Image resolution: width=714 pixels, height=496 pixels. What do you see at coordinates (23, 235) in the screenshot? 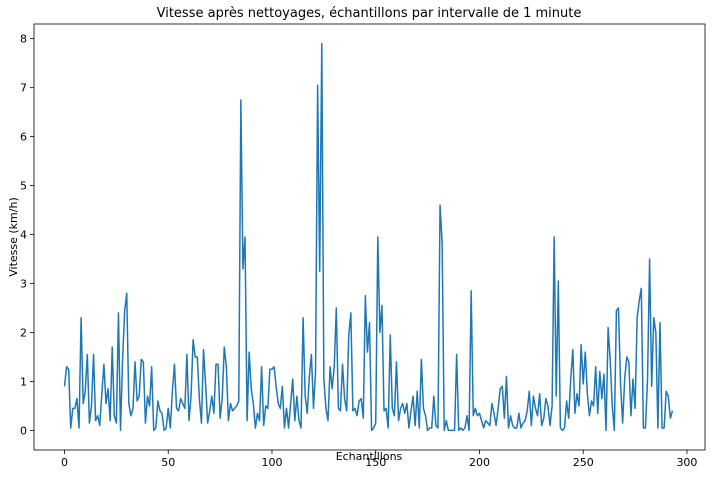
I see `y-tick-label: 4` at bounding box center [23, 235].